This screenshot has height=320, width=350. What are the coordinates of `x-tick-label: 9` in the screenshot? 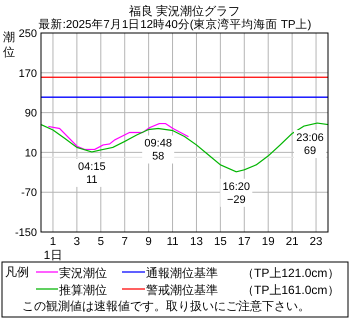 It's located at (148, 242).